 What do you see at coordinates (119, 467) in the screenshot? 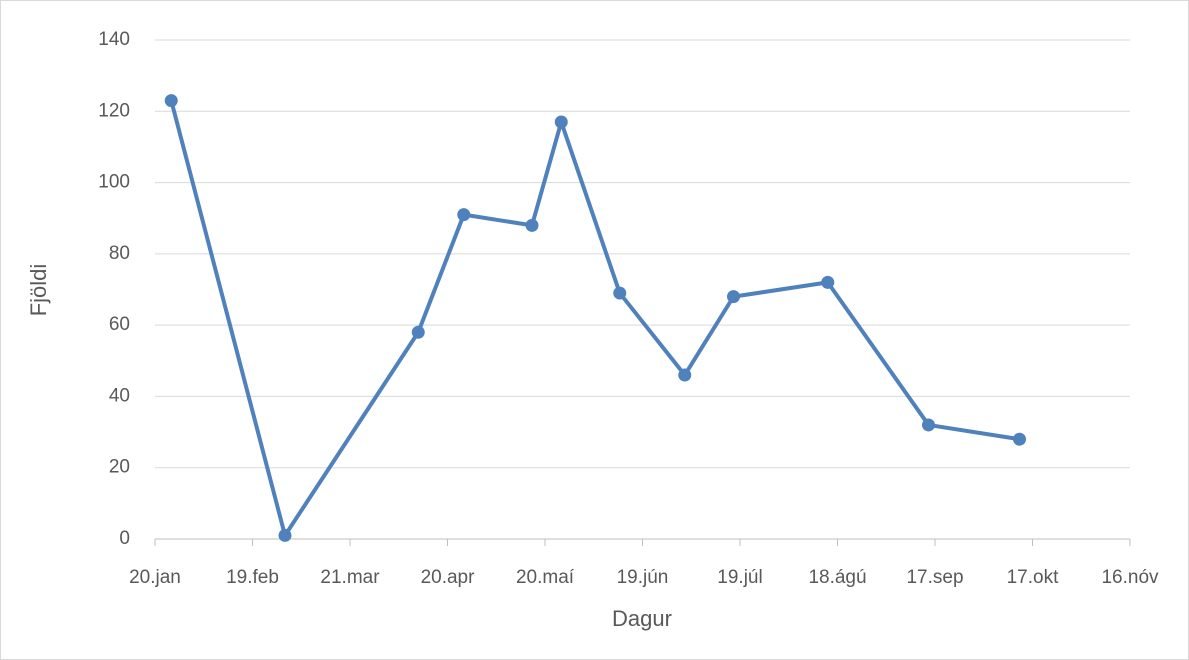
I see `y-tick-label: 20` at bounding box center [119, 467].